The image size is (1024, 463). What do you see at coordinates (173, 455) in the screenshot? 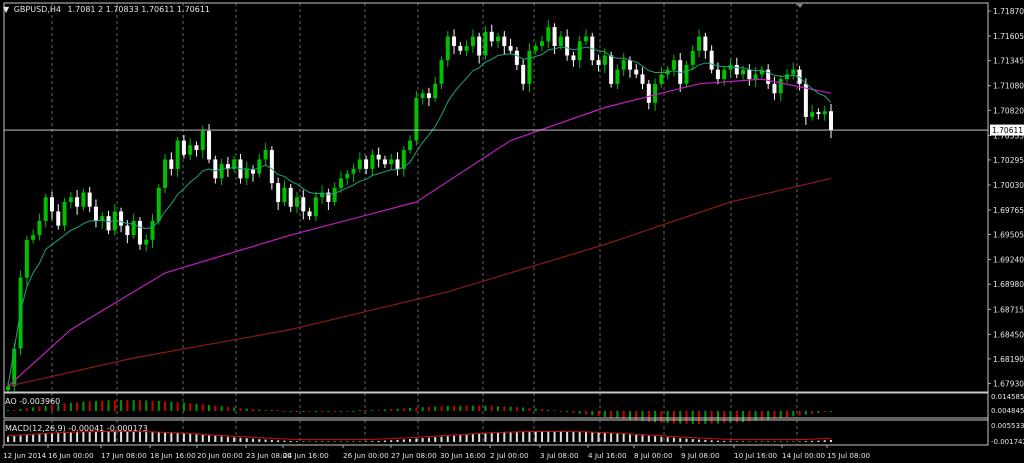
I see `time-tick-label: 18 Jun 16:00` at bounding box center [173, 455].